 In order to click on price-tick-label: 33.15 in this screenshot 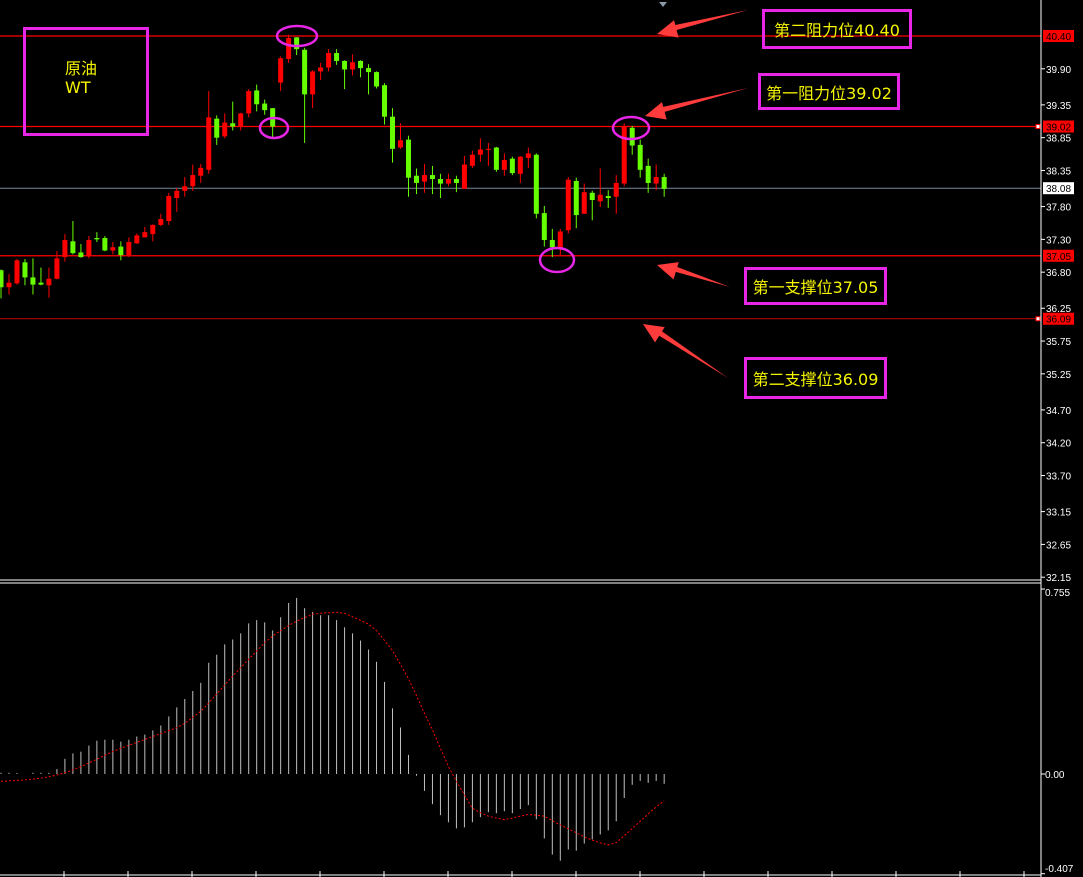, I will do `click(1058, 513)`.